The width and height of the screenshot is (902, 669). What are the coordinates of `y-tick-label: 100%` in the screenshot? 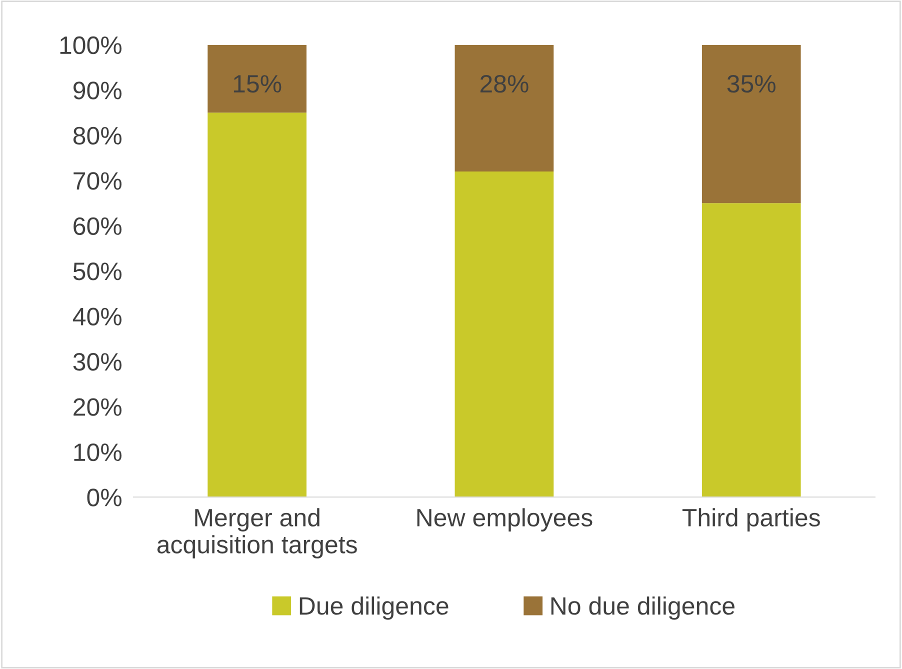 It's located at (91, 45).